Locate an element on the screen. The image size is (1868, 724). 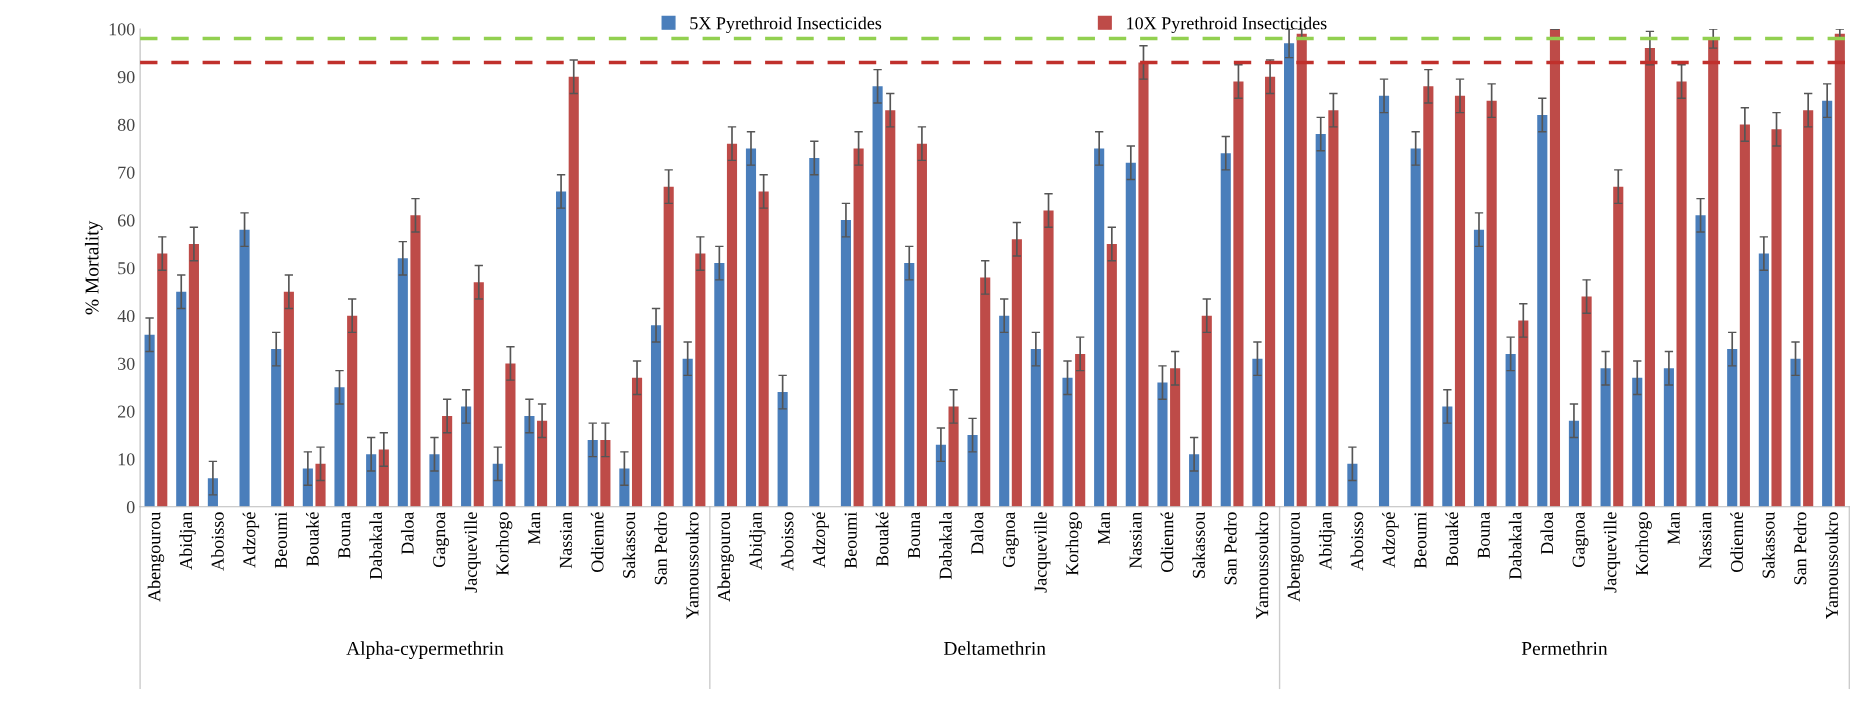
x-tick-label: Beoumi is located at coordinates (281, 540).